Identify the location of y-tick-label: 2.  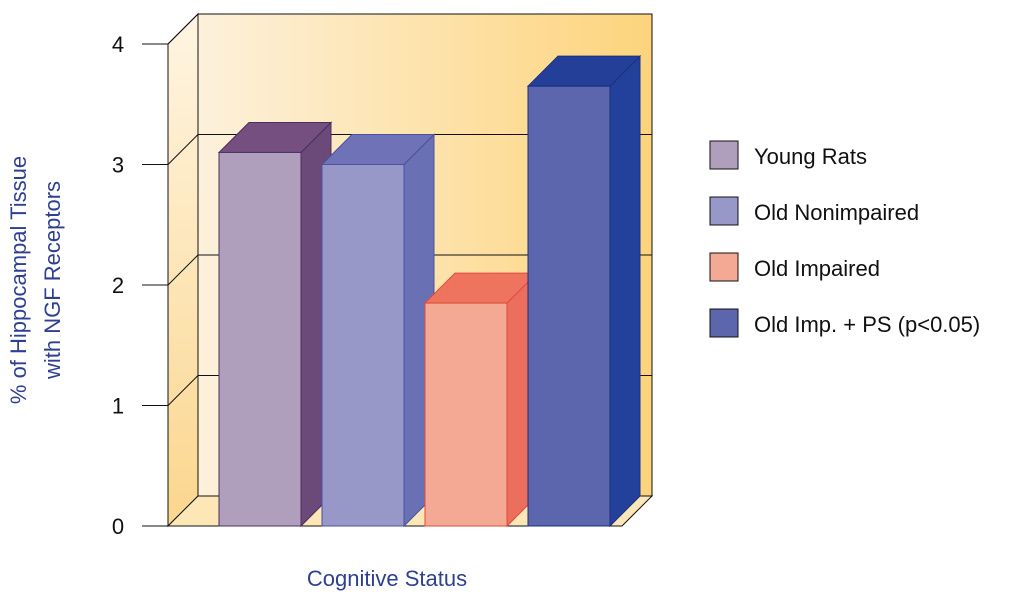
(118, 285).